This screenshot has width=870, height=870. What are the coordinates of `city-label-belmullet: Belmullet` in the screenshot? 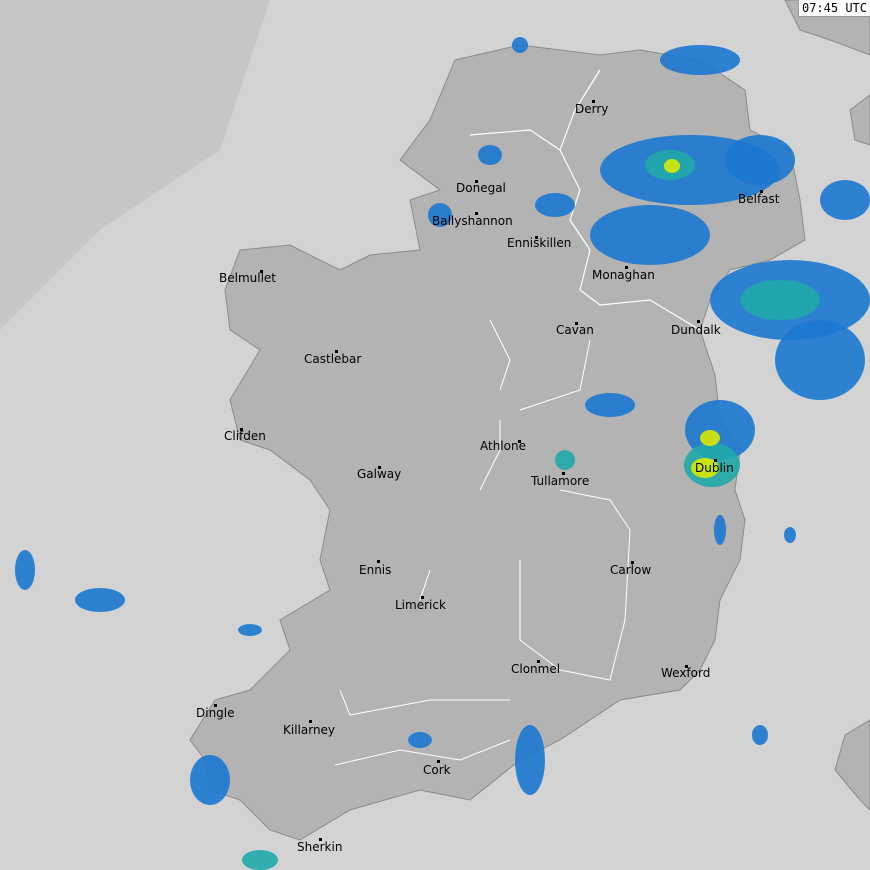 It's located at (247, 278).